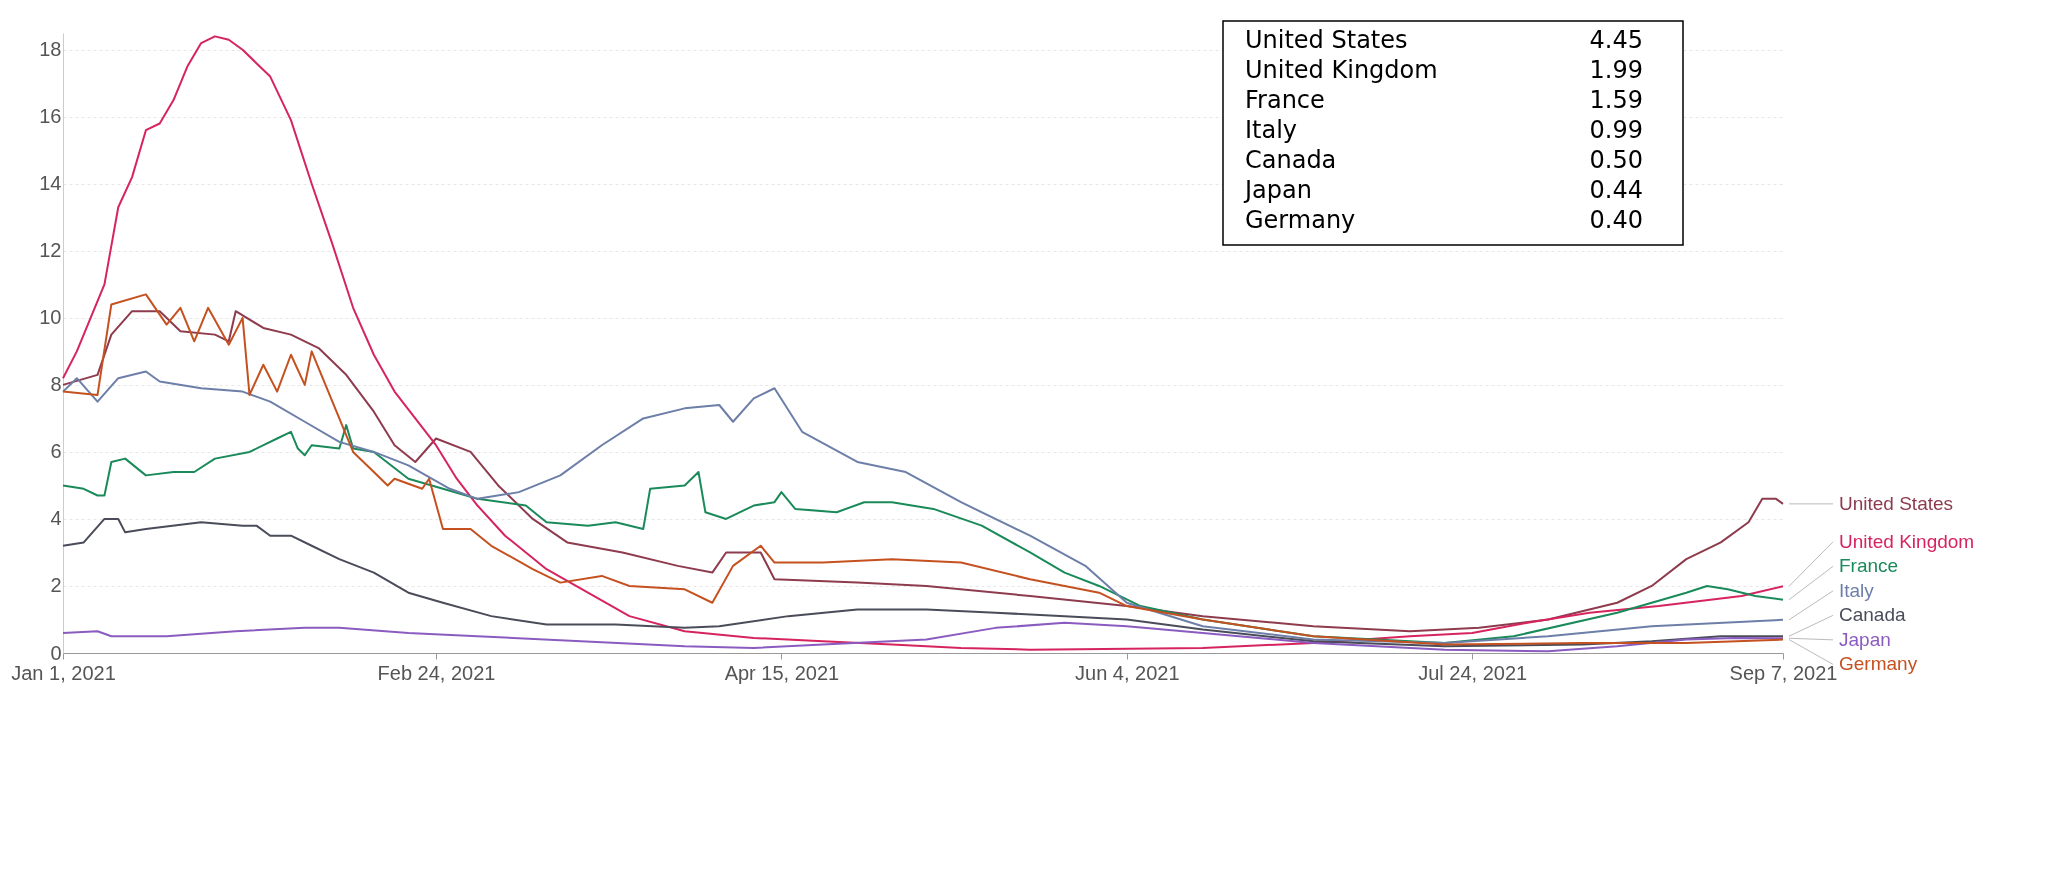  I want to click on text: Japan 0.44, so click(1444, 190).